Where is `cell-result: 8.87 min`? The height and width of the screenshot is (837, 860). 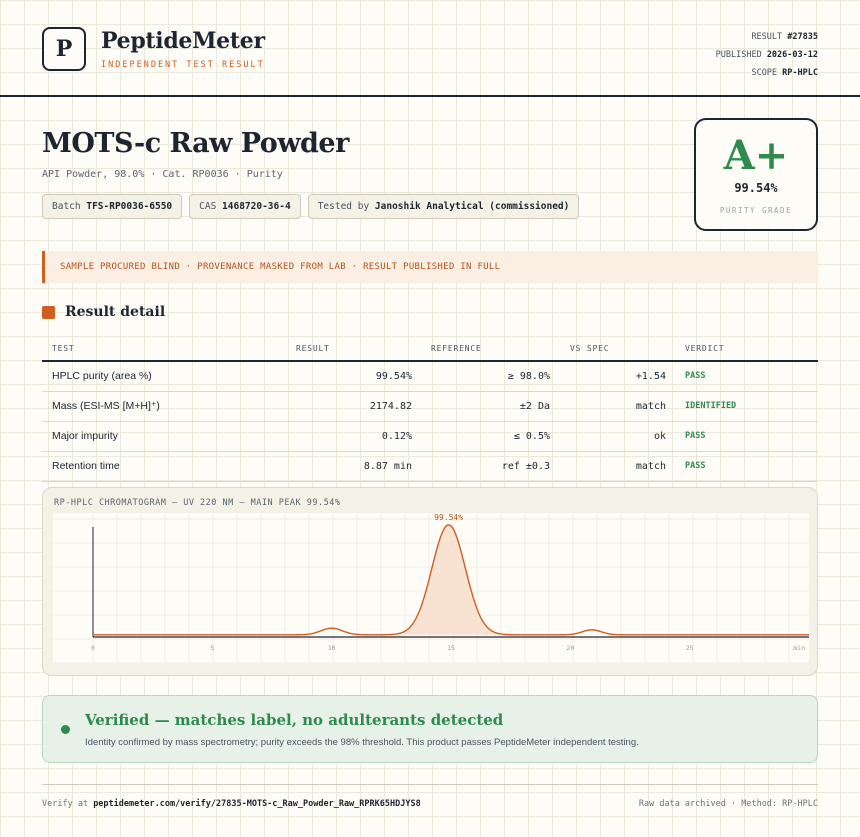 cell-result: 8.87 min is located at coordinates (387, 466).